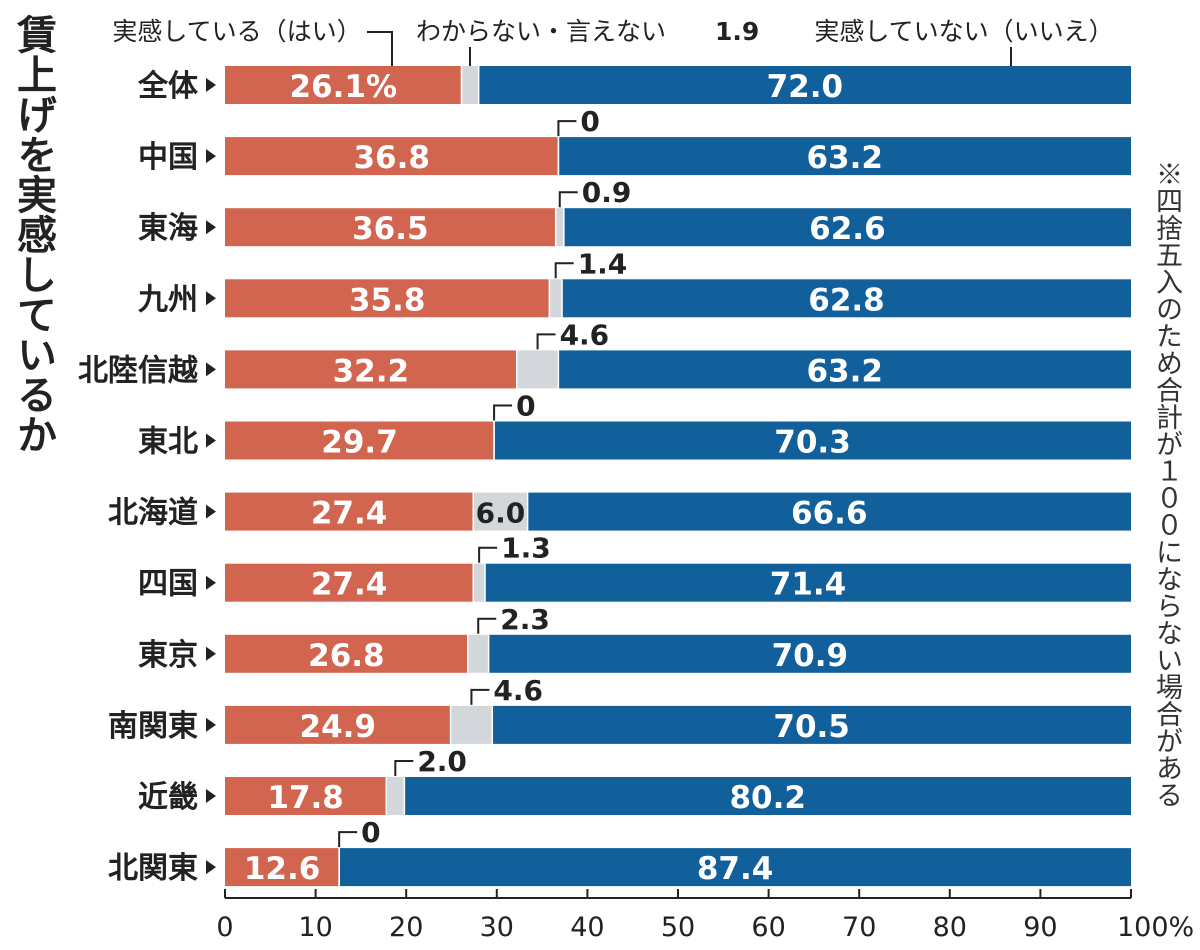  What do you see at coordinates (541, 31) in the screenshot?
I see `legend-label-unsure: わからない・言えない` at bounding box center [541, 31].